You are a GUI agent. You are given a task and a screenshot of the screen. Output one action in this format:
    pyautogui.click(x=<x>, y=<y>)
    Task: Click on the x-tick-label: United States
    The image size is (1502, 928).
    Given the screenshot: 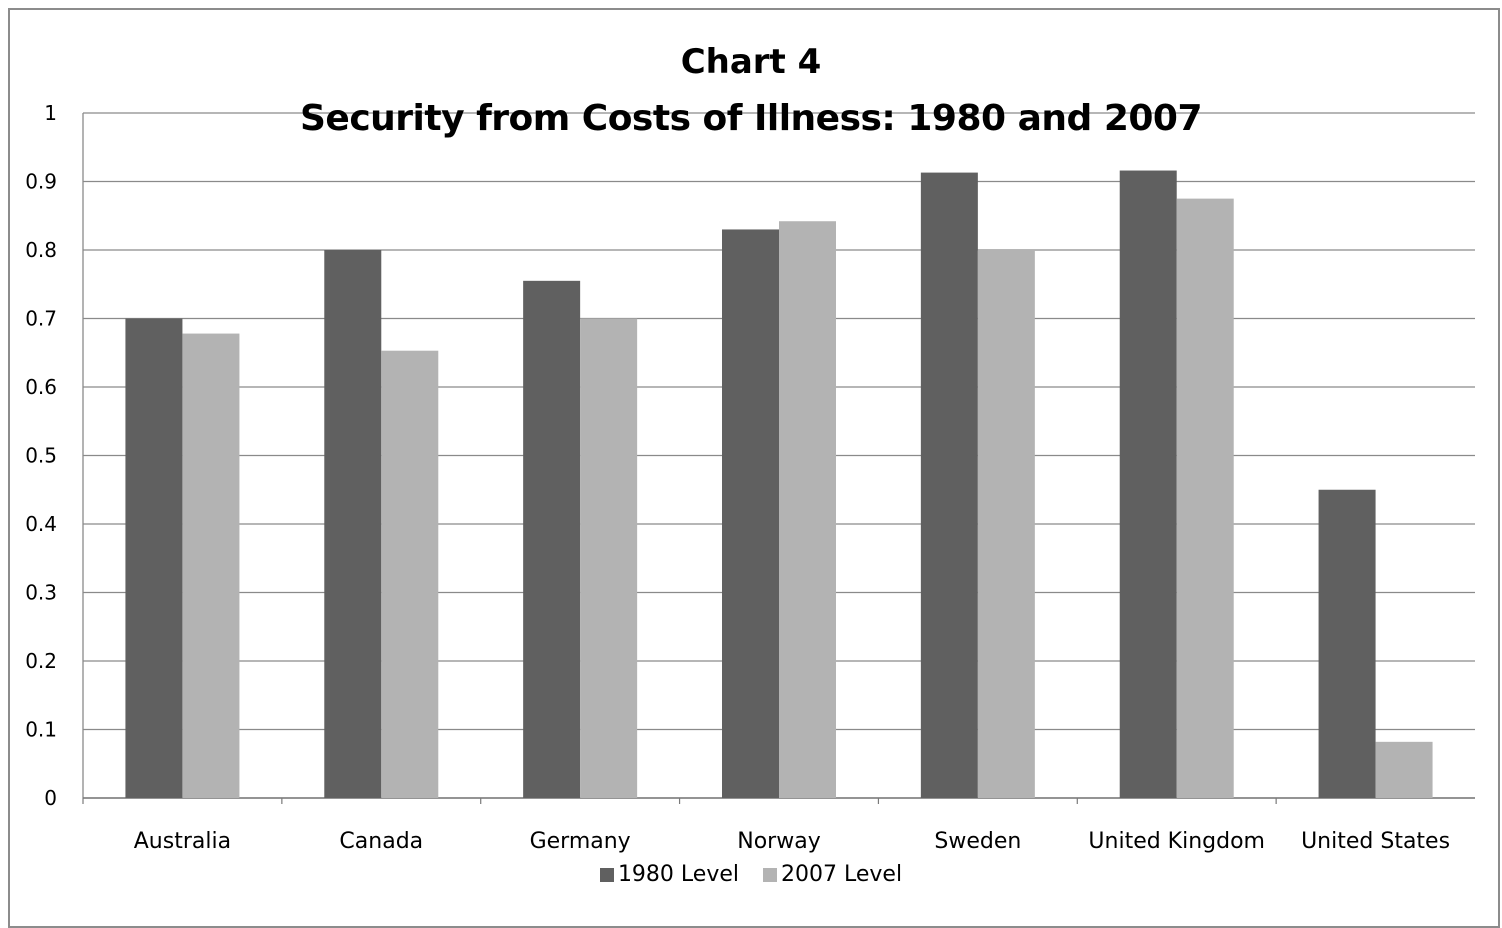 What is the action you would take?
    pyautogui.click(x=1375, y=841)
    